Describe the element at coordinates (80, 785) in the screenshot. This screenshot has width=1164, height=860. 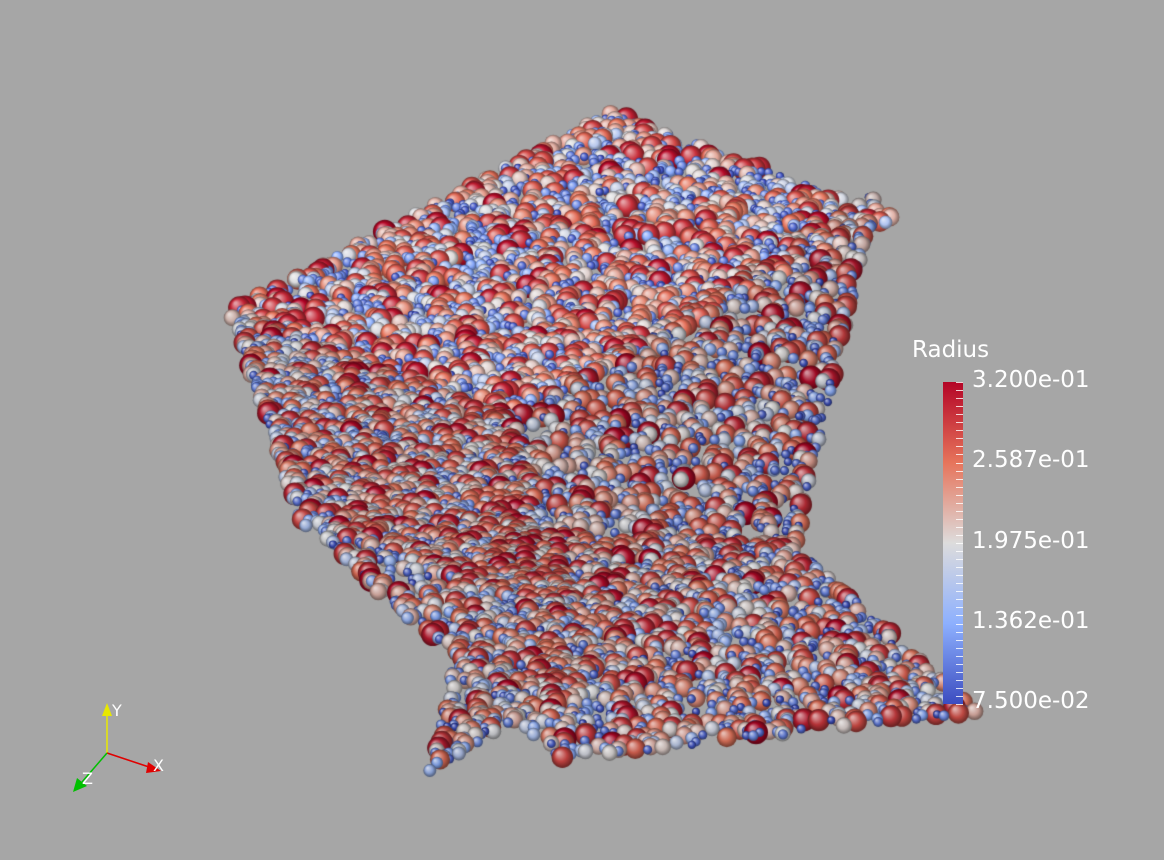
I see `z-axis-arrow-icon` at that location.